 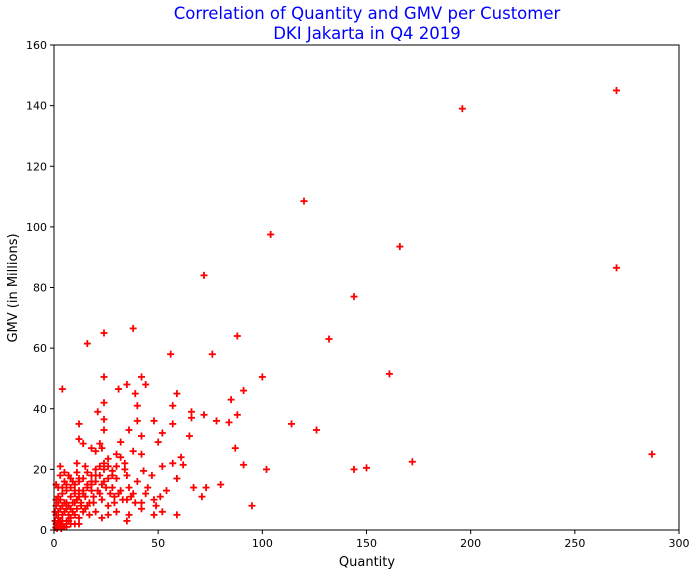 I want to click on x-tick-label: 300, so click(x=679, y=543).